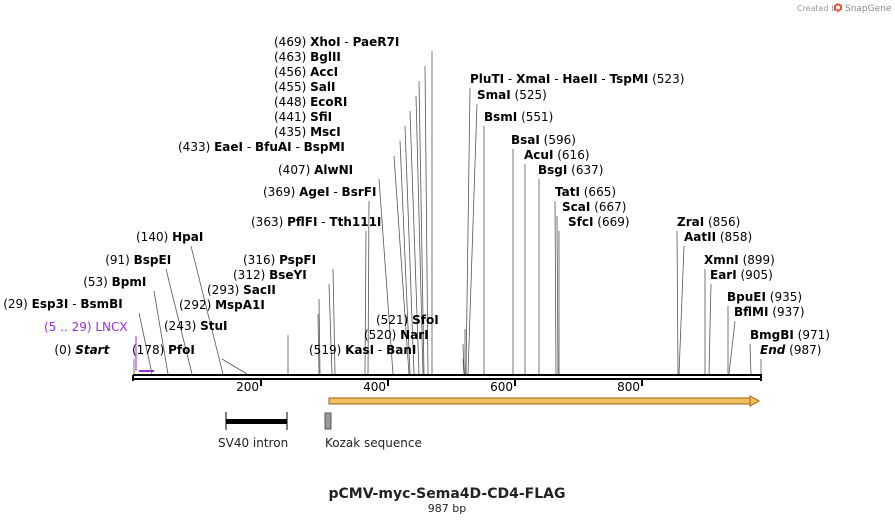 This screenshot has width=895, height=524. I want to click on cut-site-label-end: End (987), so click(790, 350).